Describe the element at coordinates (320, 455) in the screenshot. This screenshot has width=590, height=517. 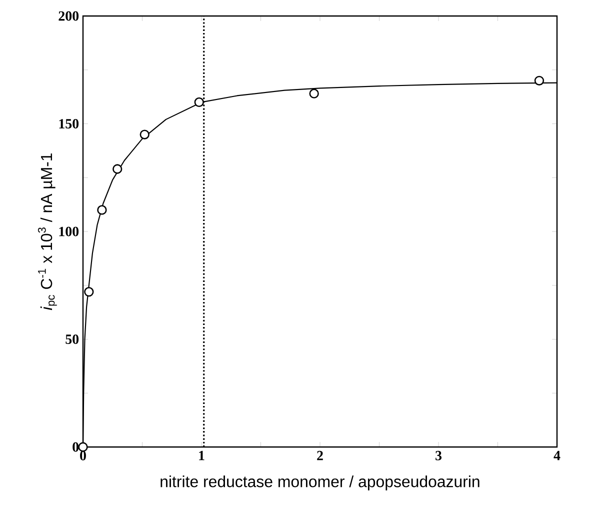
I see `x-tick-label: 2` at that location.